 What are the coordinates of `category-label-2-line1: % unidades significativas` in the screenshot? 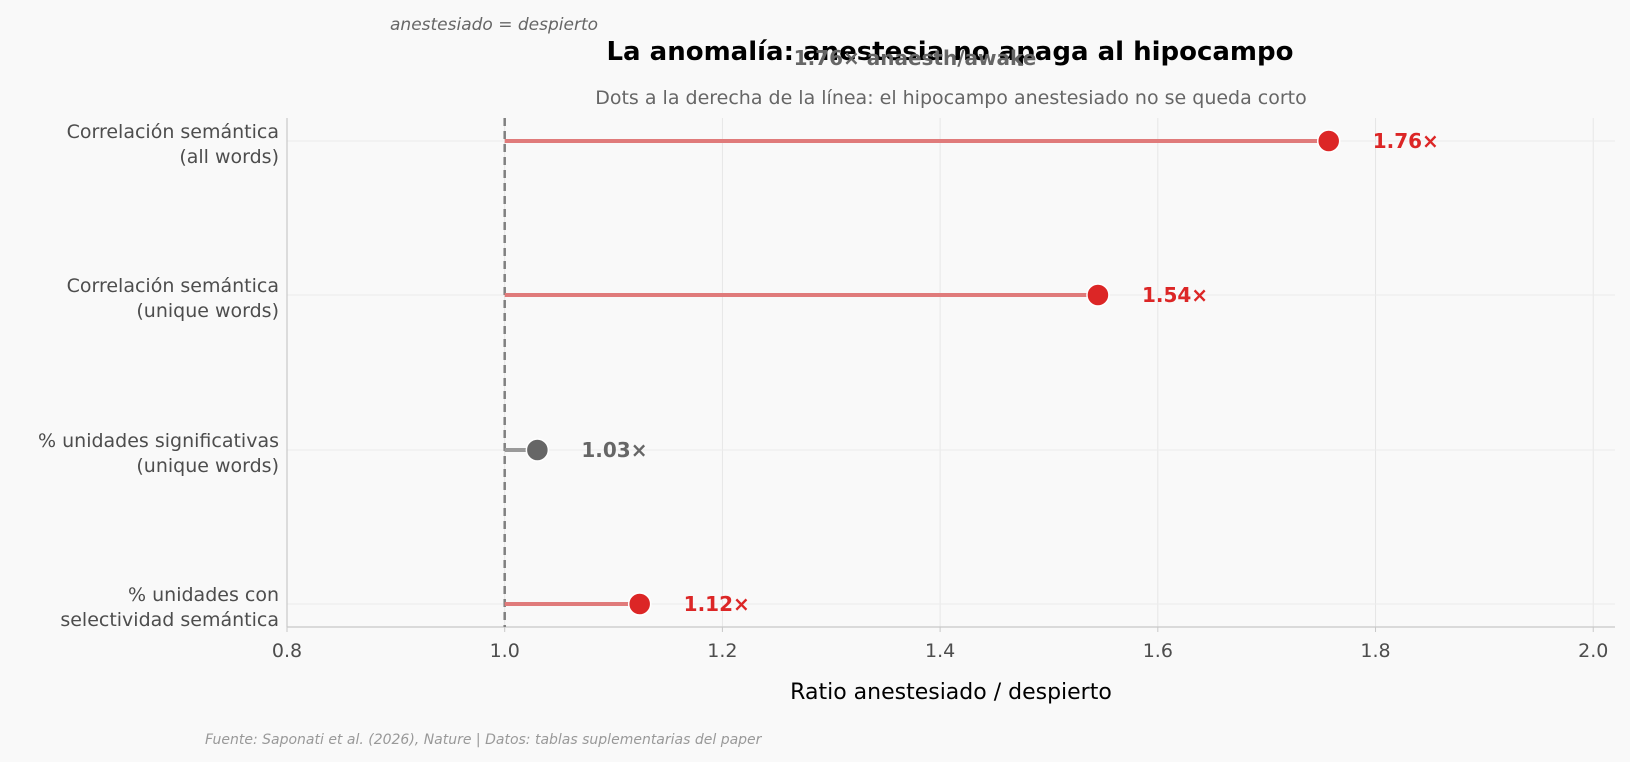 It's located at (158, 441).